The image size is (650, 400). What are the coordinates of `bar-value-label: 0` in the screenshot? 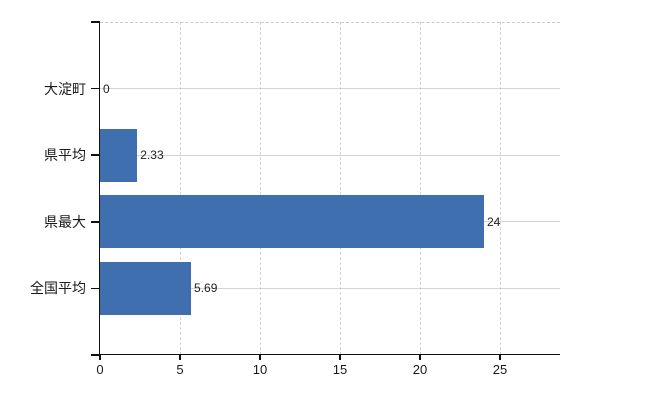 It's located at (106, 88).